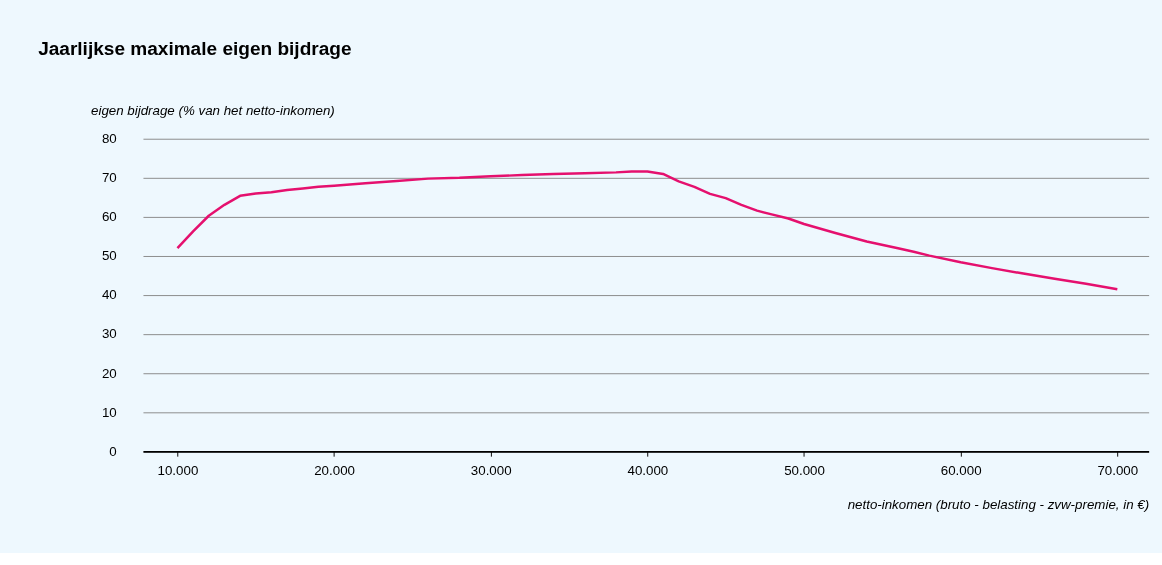 The height and width of the screenshot is (565, 1162). Describe the element at coordinates (334, 470) in the screenshot. I see `x-tick-label: 20.000` at that location.